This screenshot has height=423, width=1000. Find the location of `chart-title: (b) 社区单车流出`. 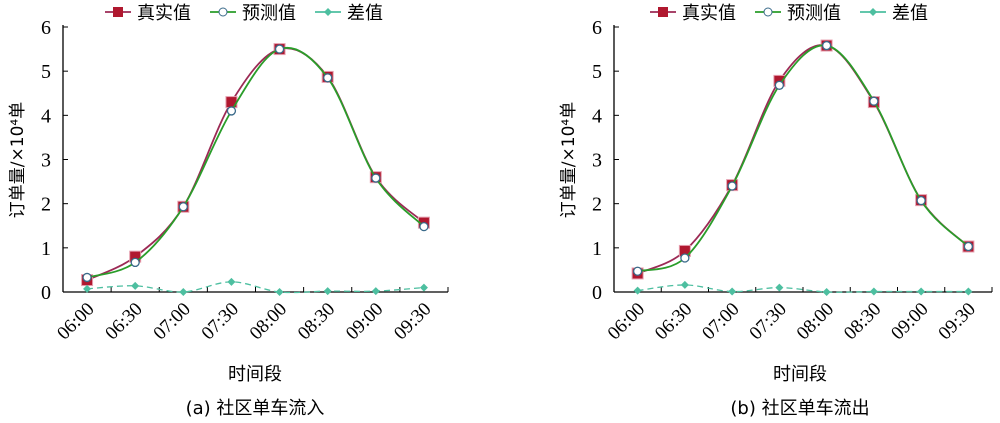

chart-title: (b) 社区单车流出 is located at coordinates (799, 408).